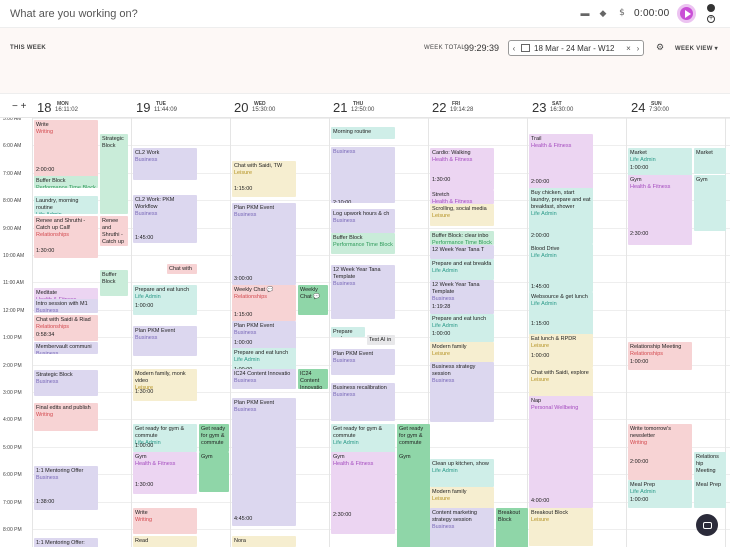  Describe the element at coordinates (660, 356) in the screenshot. I see `time-entry-block: Relationship Meeting Relationships 1:00:00` at that location.